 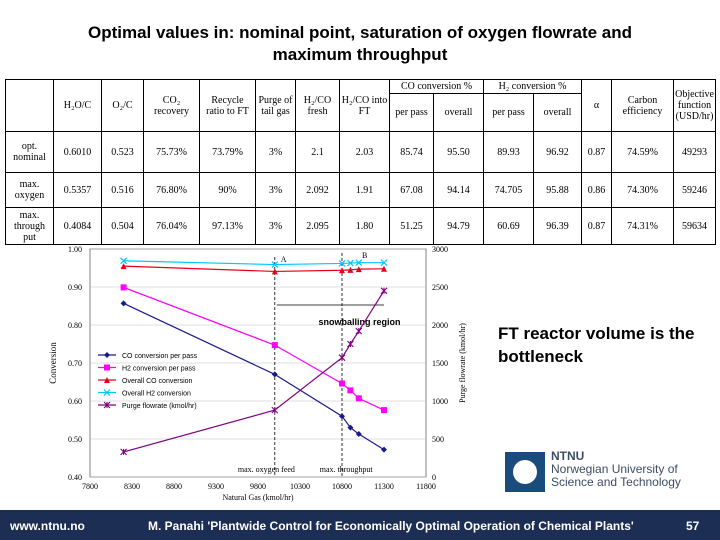 I want to click on x-tick-label: 9300, so click(x=216, y=486).